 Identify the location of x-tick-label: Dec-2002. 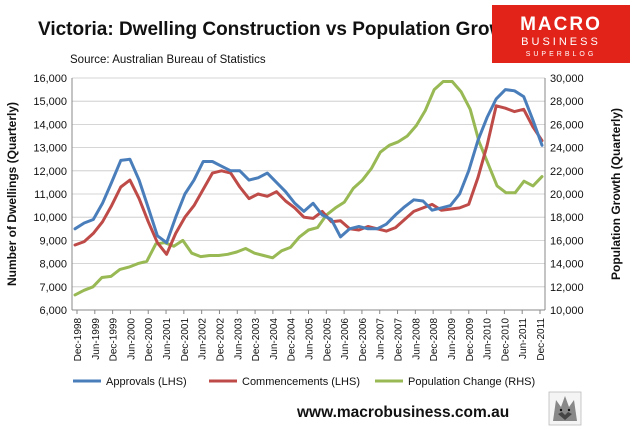
(220, 340).